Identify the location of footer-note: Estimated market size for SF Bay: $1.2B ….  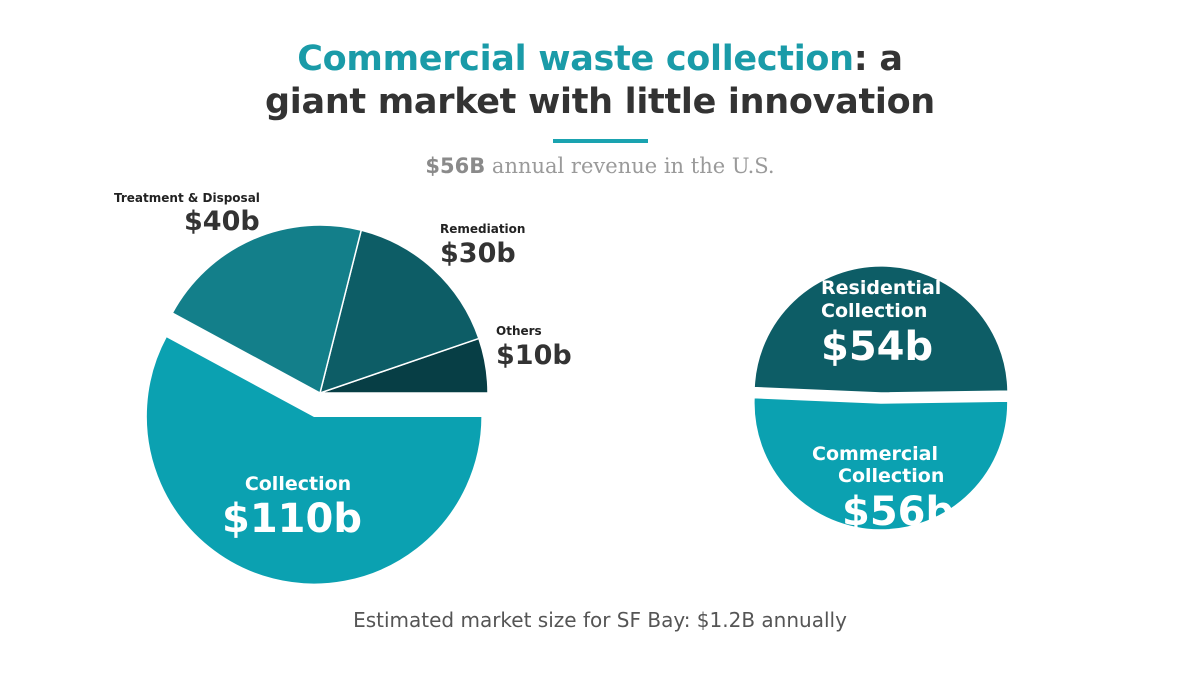
(600, 620).